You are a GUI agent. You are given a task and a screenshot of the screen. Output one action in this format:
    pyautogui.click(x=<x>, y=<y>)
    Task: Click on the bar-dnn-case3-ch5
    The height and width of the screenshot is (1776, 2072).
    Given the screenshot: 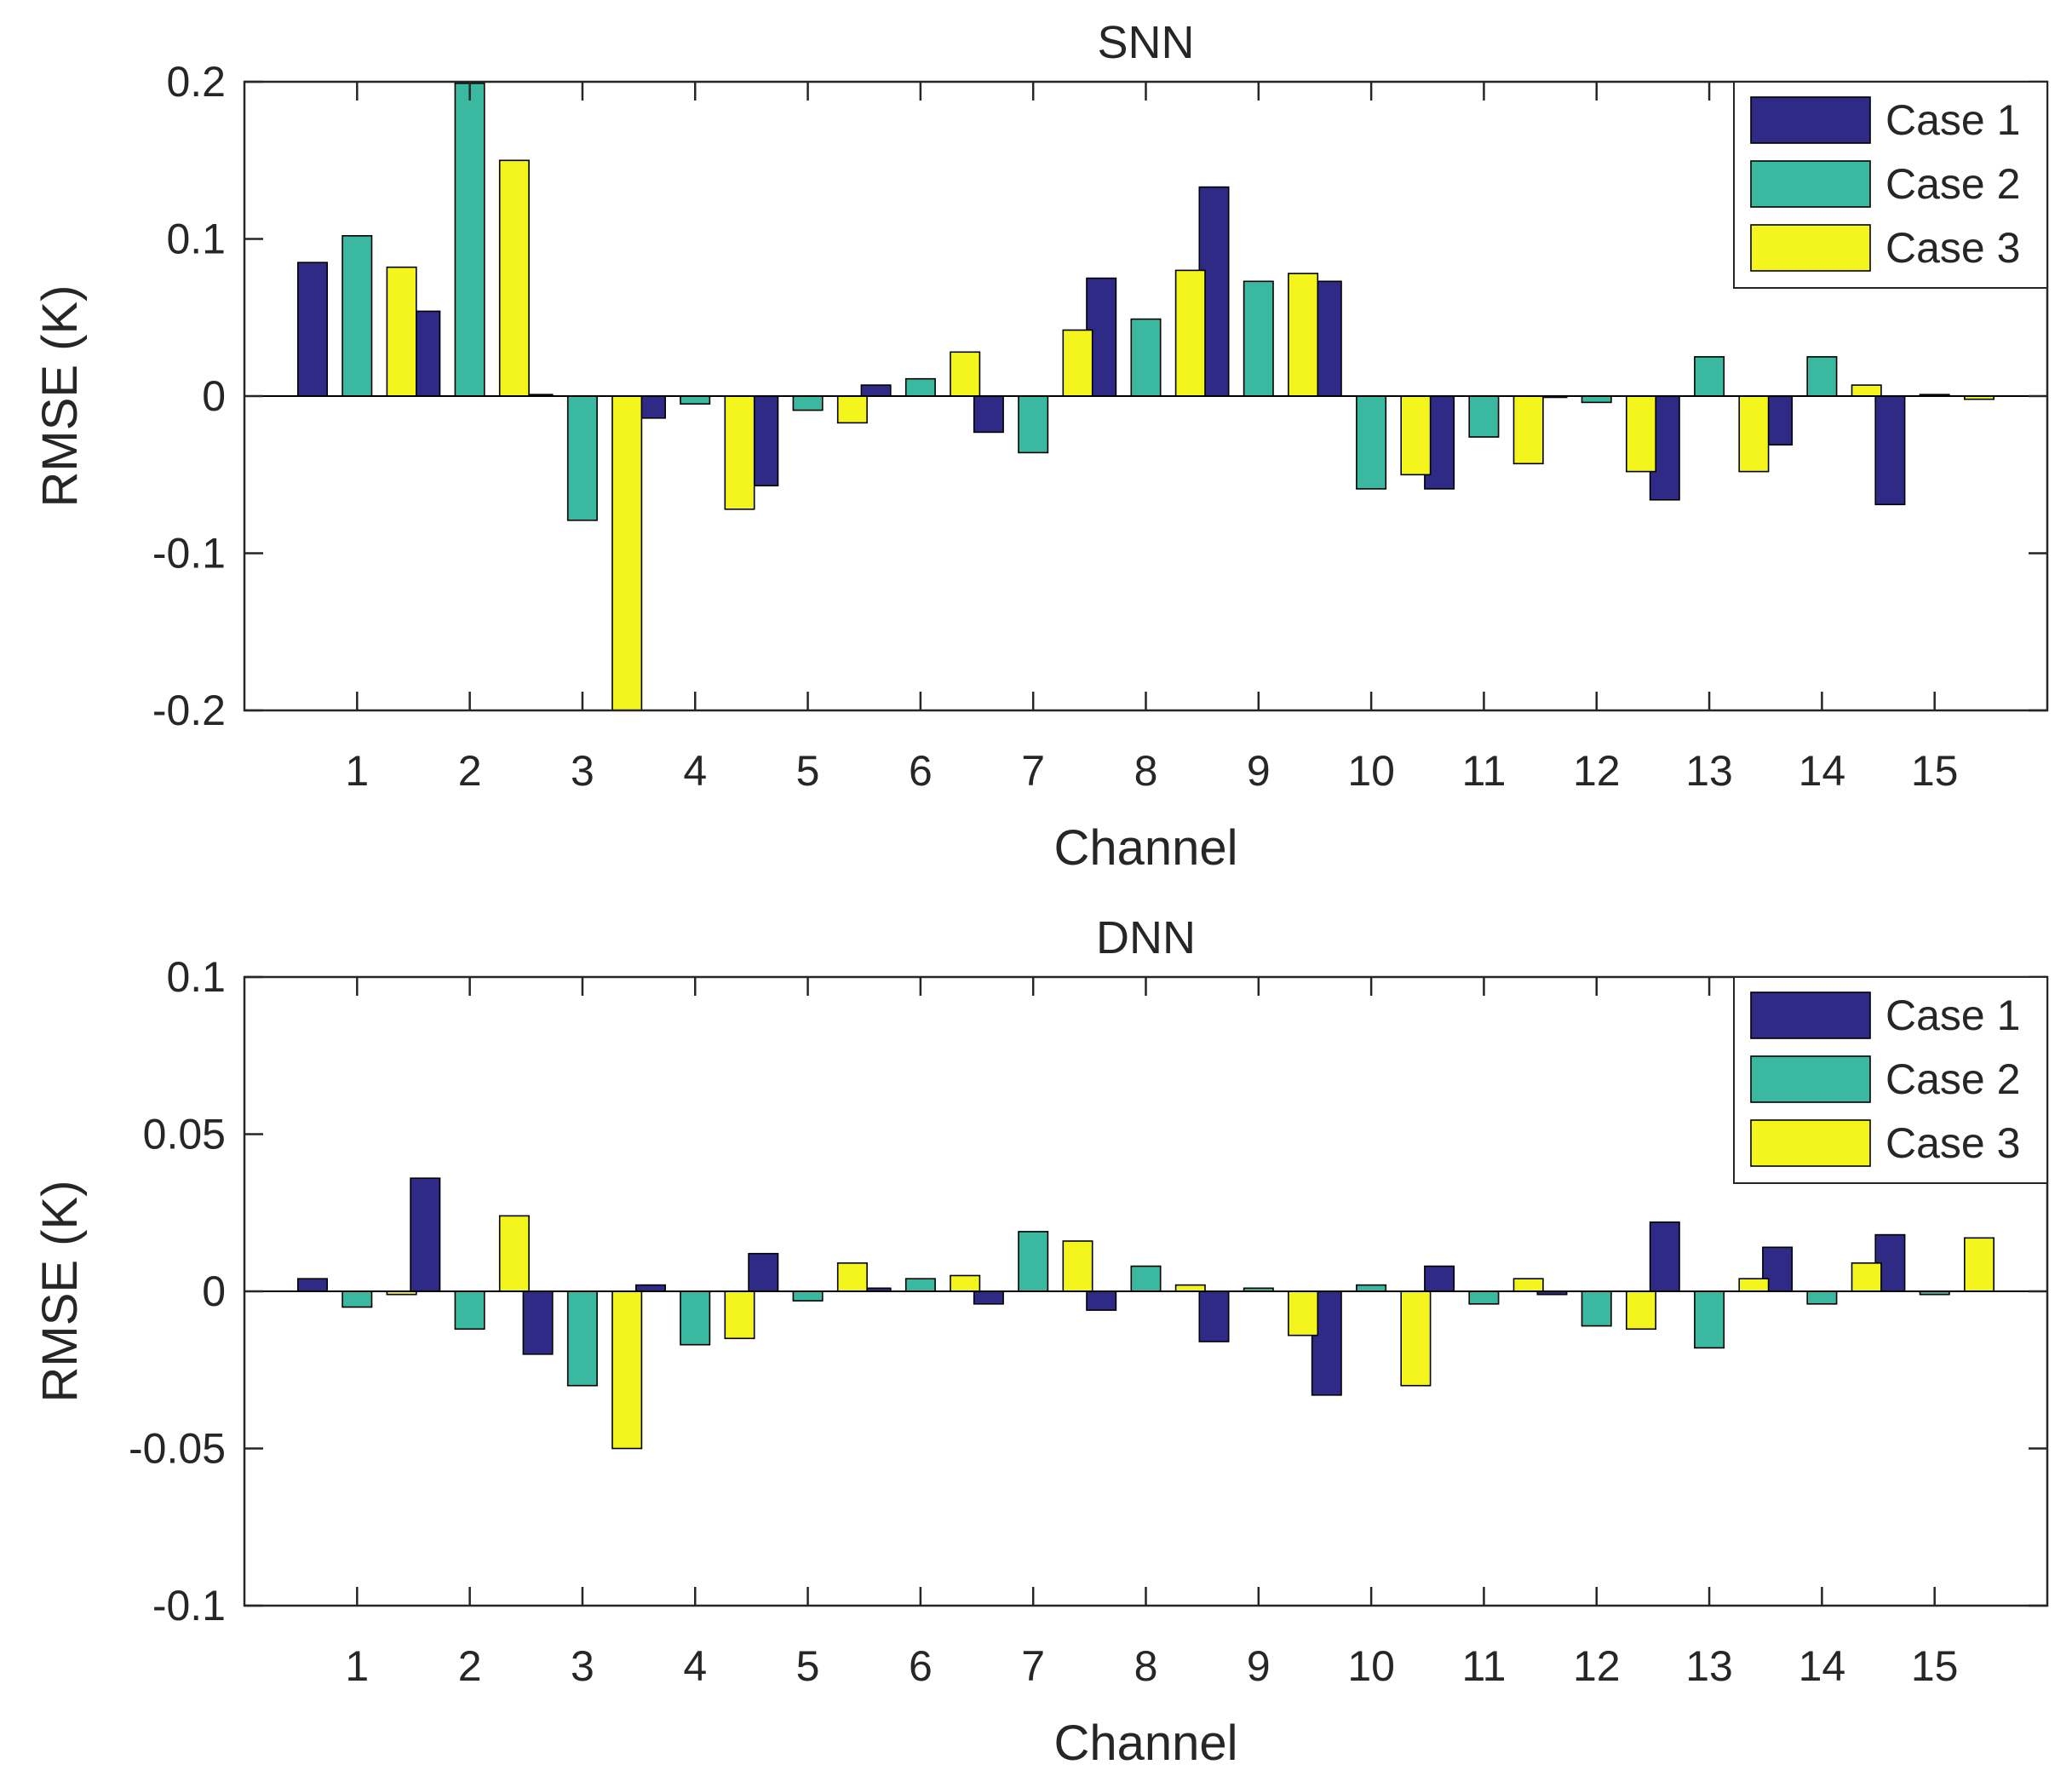 What is the action you would take?
    pyautogui.click(x=852, y=1277)
    